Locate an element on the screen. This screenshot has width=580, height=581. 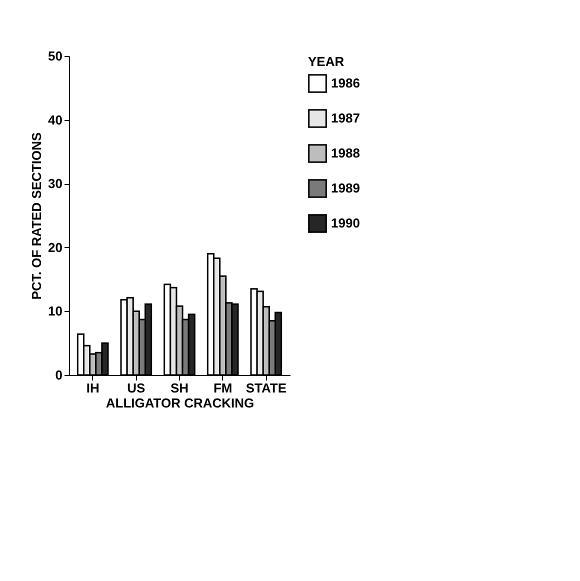
legend-label: 1987 is located at coordinates (345, 118).